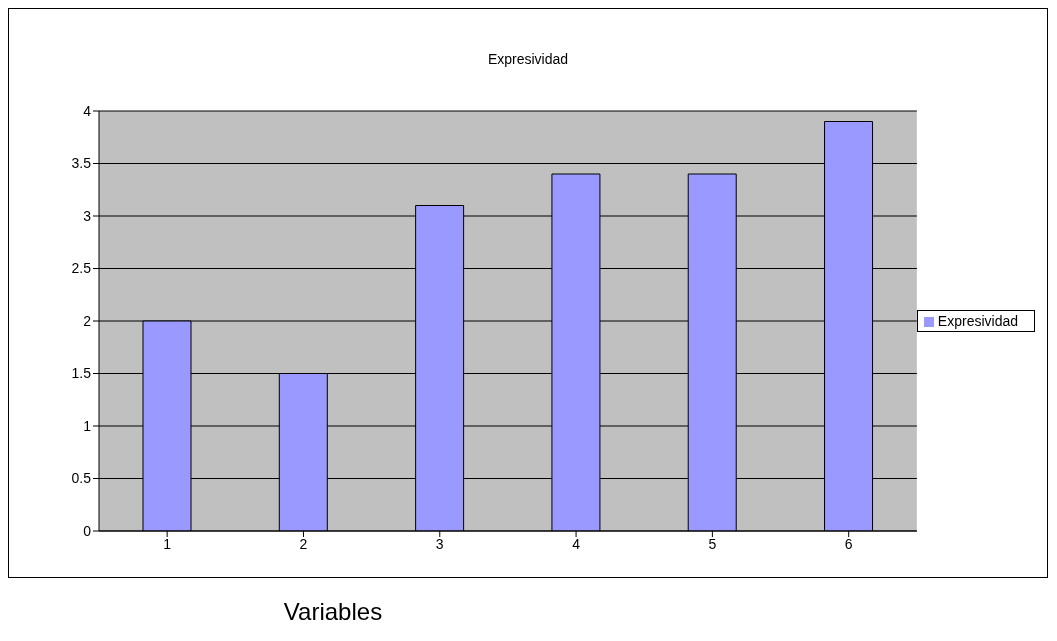 Image resolution: width=1057 pixels, height=641 pixels. I want to click on x-tick-label: 1, so click(167, 543).